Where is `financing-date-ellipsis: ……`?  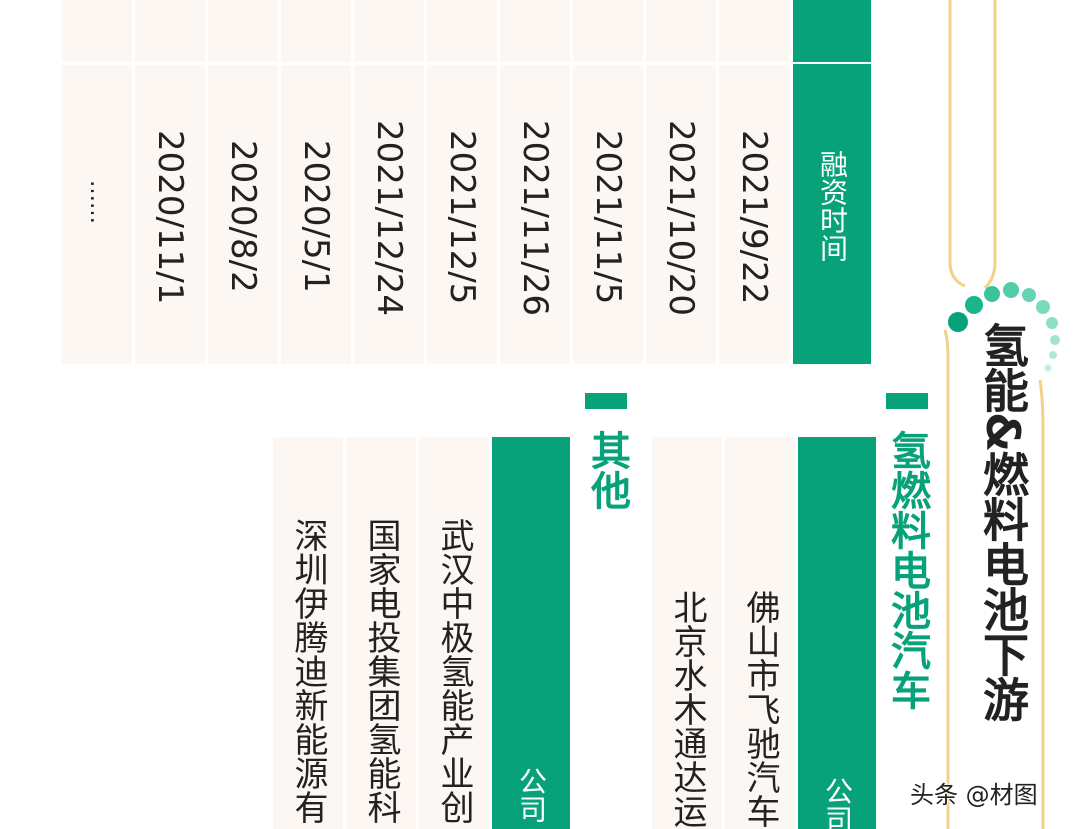 financing-date-ellipsis: …… is located at coordinates (97, 202).